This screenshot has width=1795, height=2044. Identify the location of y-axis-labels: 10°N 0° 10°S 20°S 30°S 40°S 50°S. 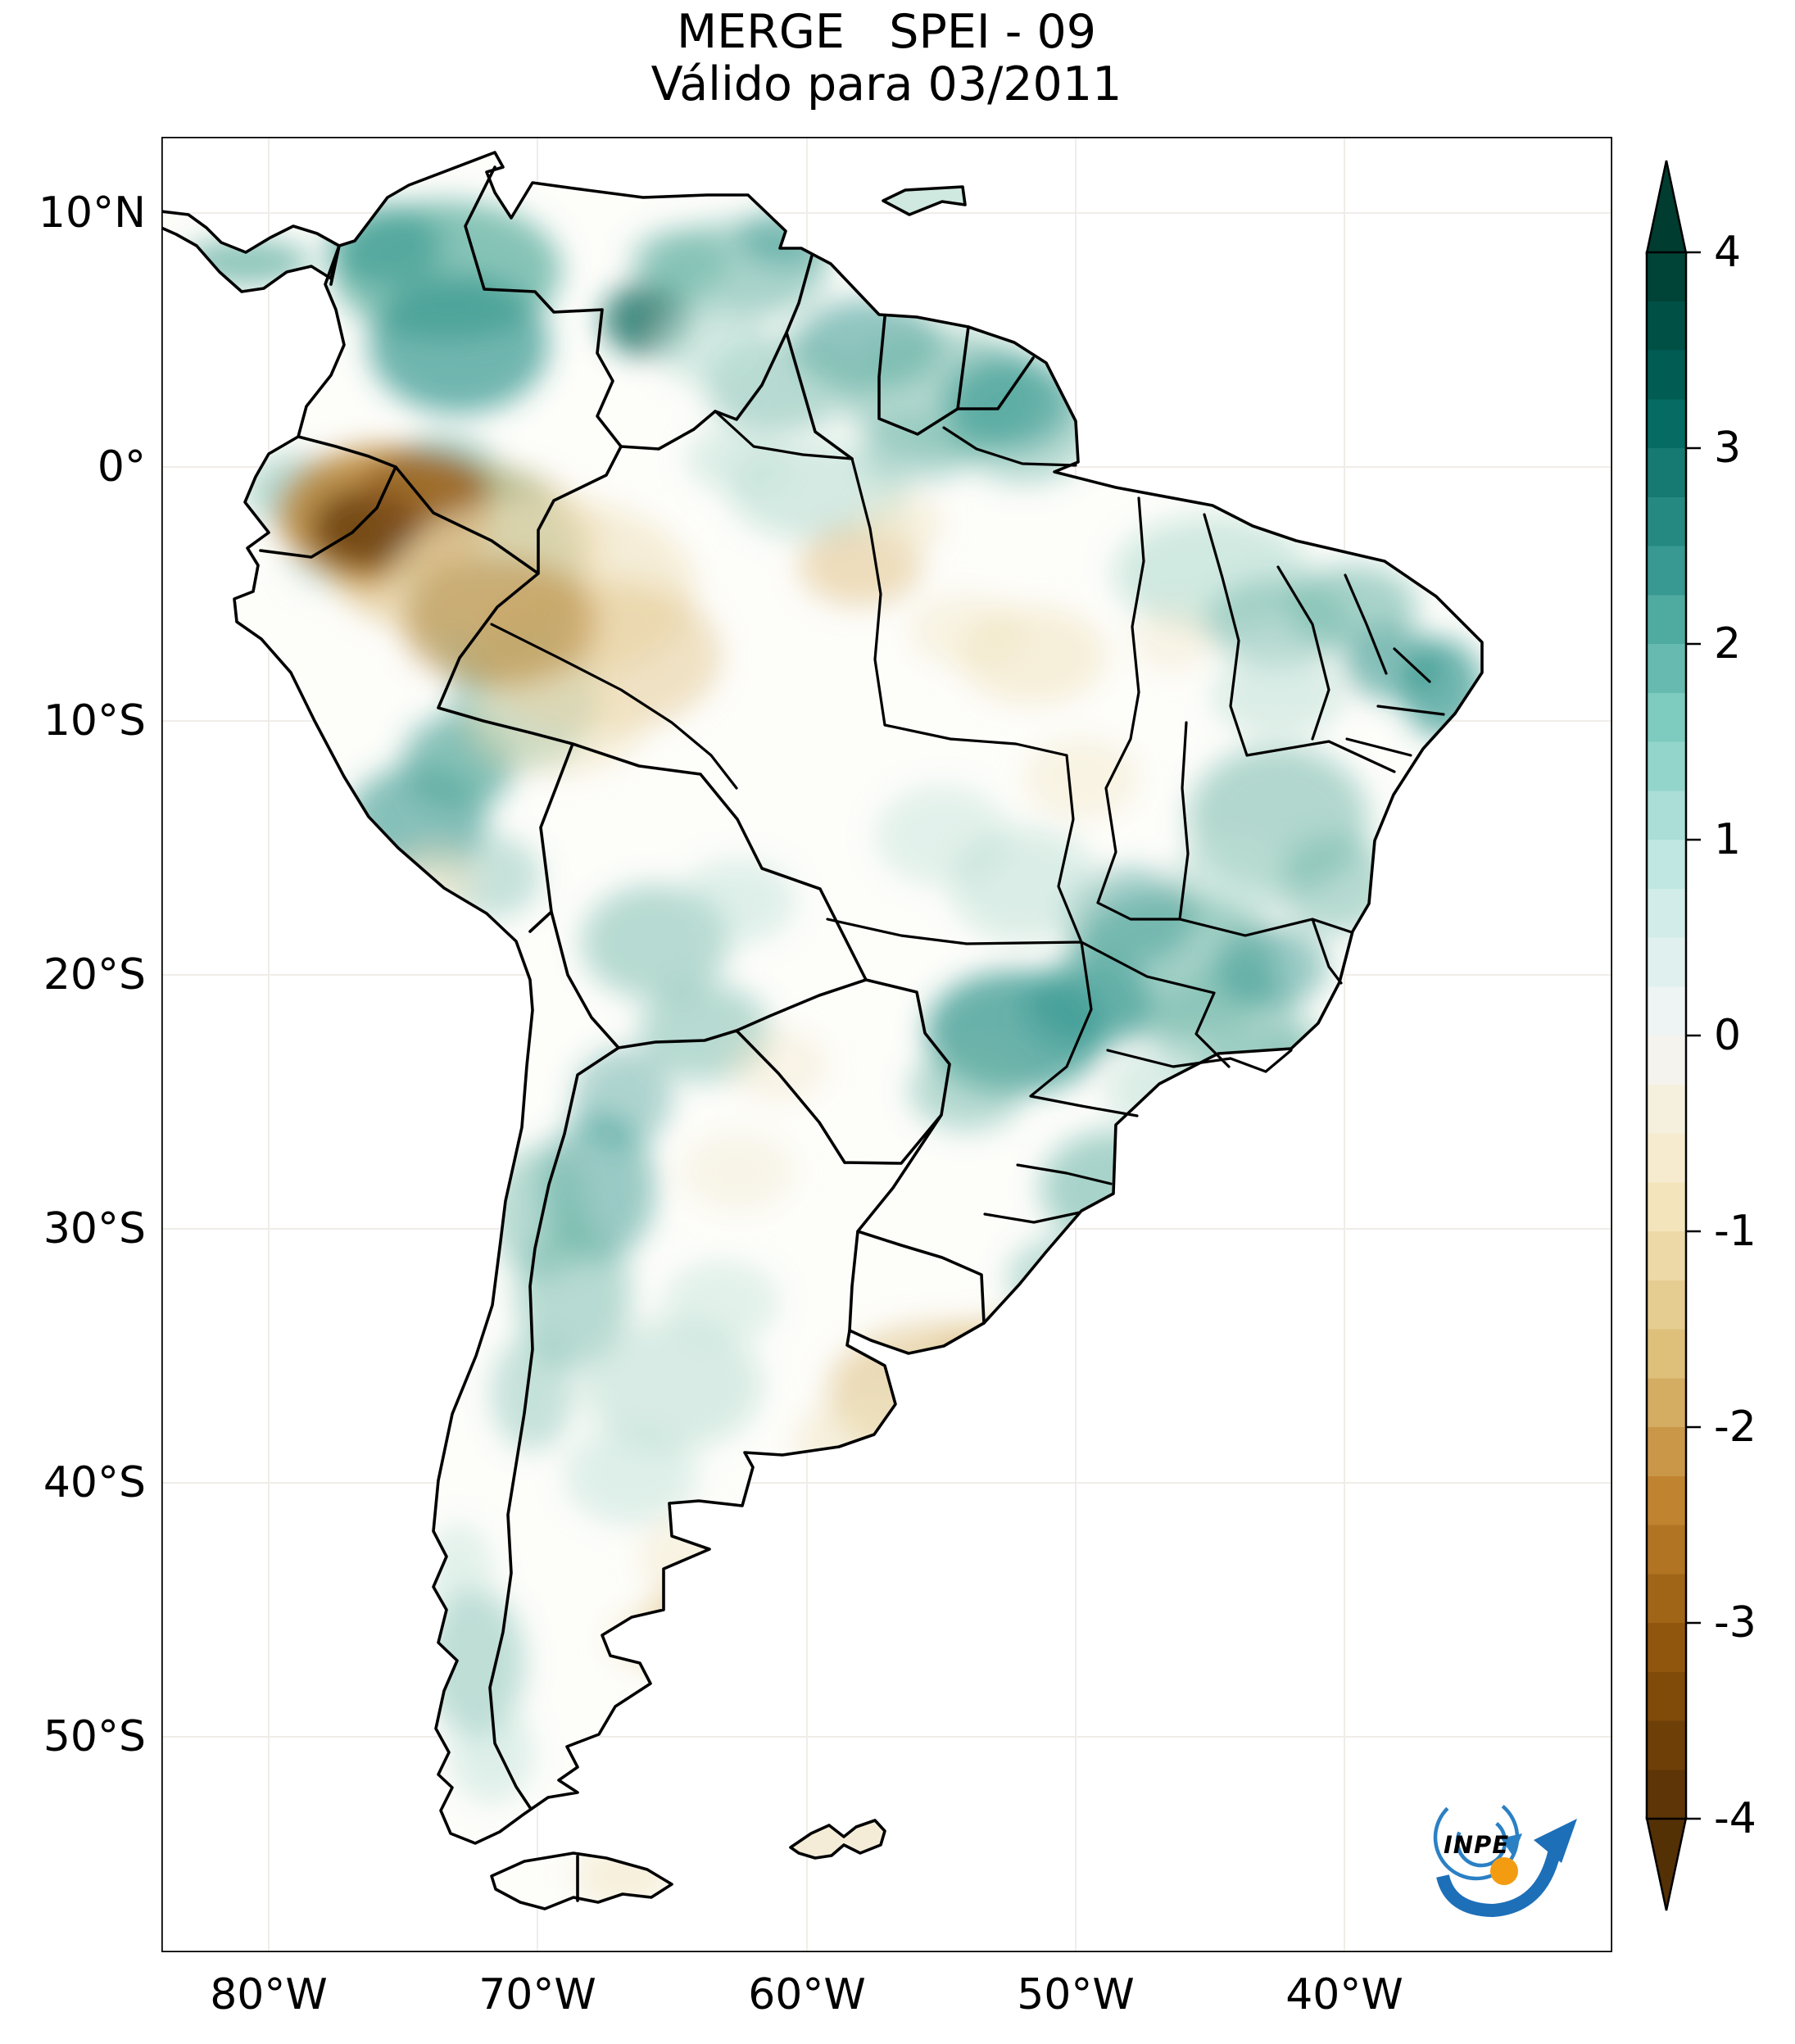
(92, 974).